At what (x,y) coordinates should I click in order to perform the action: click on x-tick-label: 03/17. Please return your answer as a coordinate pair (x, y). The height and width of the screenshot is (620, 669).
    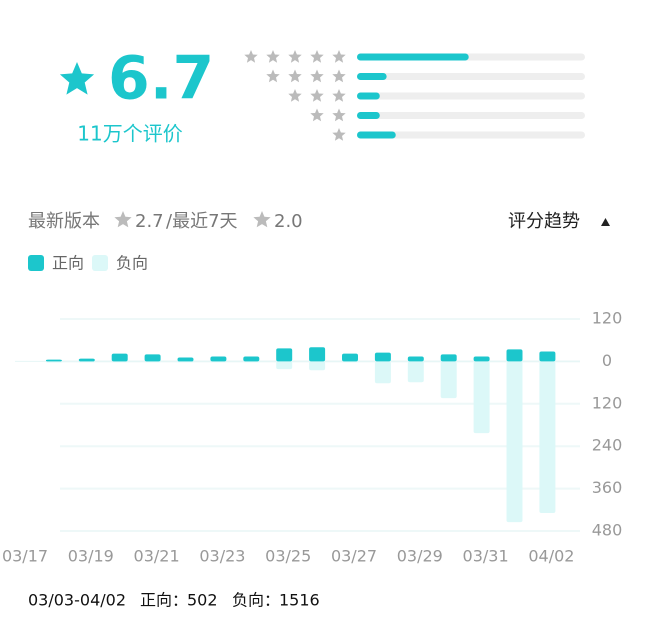
    Looking at the image, I should click on (25, 556).